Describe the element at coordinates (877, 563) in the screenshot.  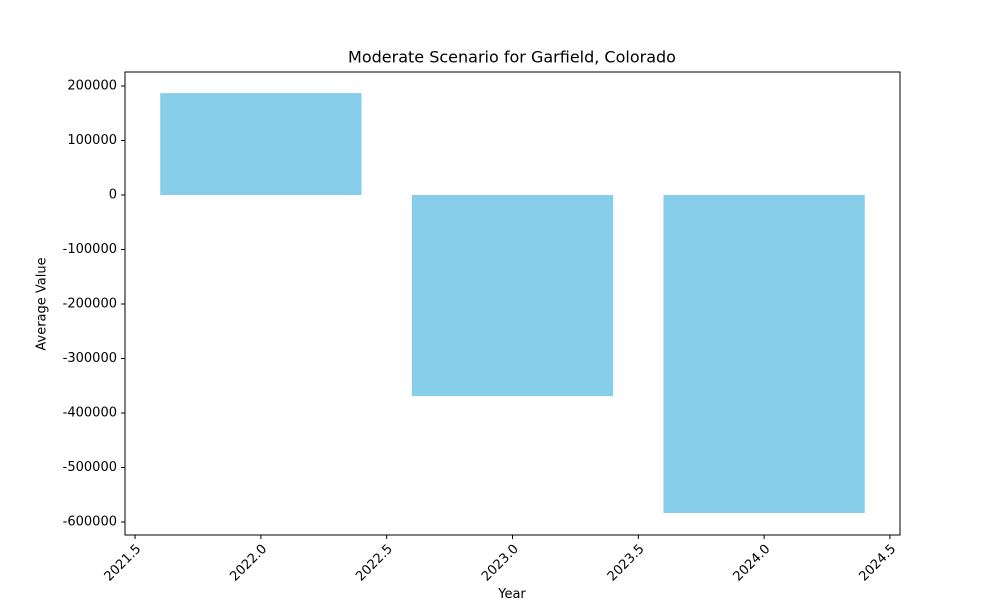
I see `x-tick-label: 2024.5` at that location.